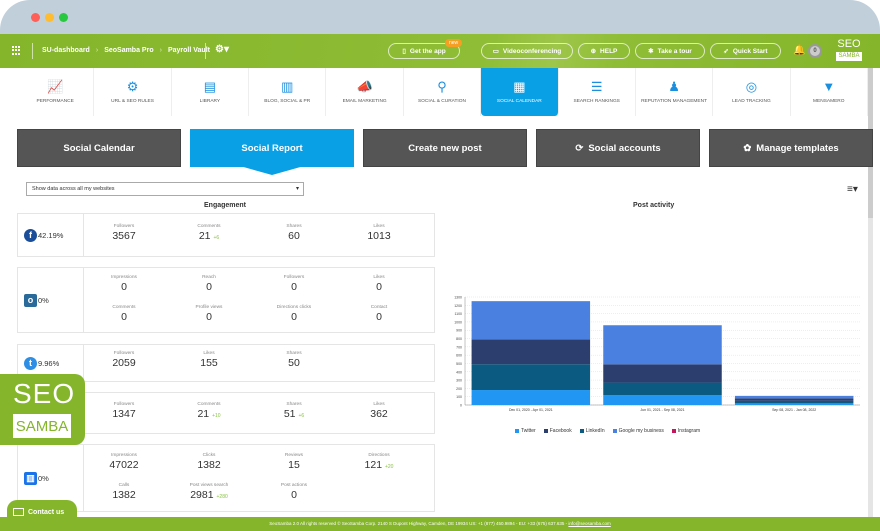  What do you see at coordinates (597, 92) in the screenshot?
I see `module-search-rankings: ☰ SEARCH RANKINGS` at bounding box center [597, 92].